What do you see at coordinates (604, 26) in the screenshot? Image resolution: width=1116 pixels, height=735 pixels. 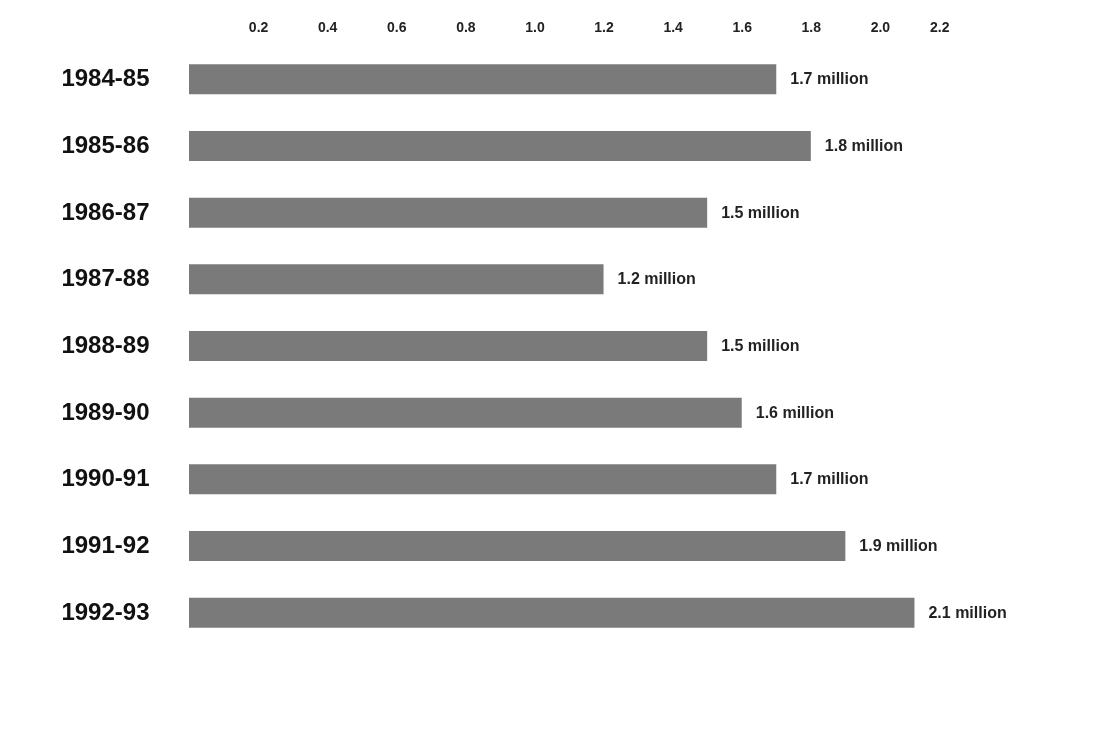 I see `x-tick-label: 1.2` at bounding box center [604, 26].